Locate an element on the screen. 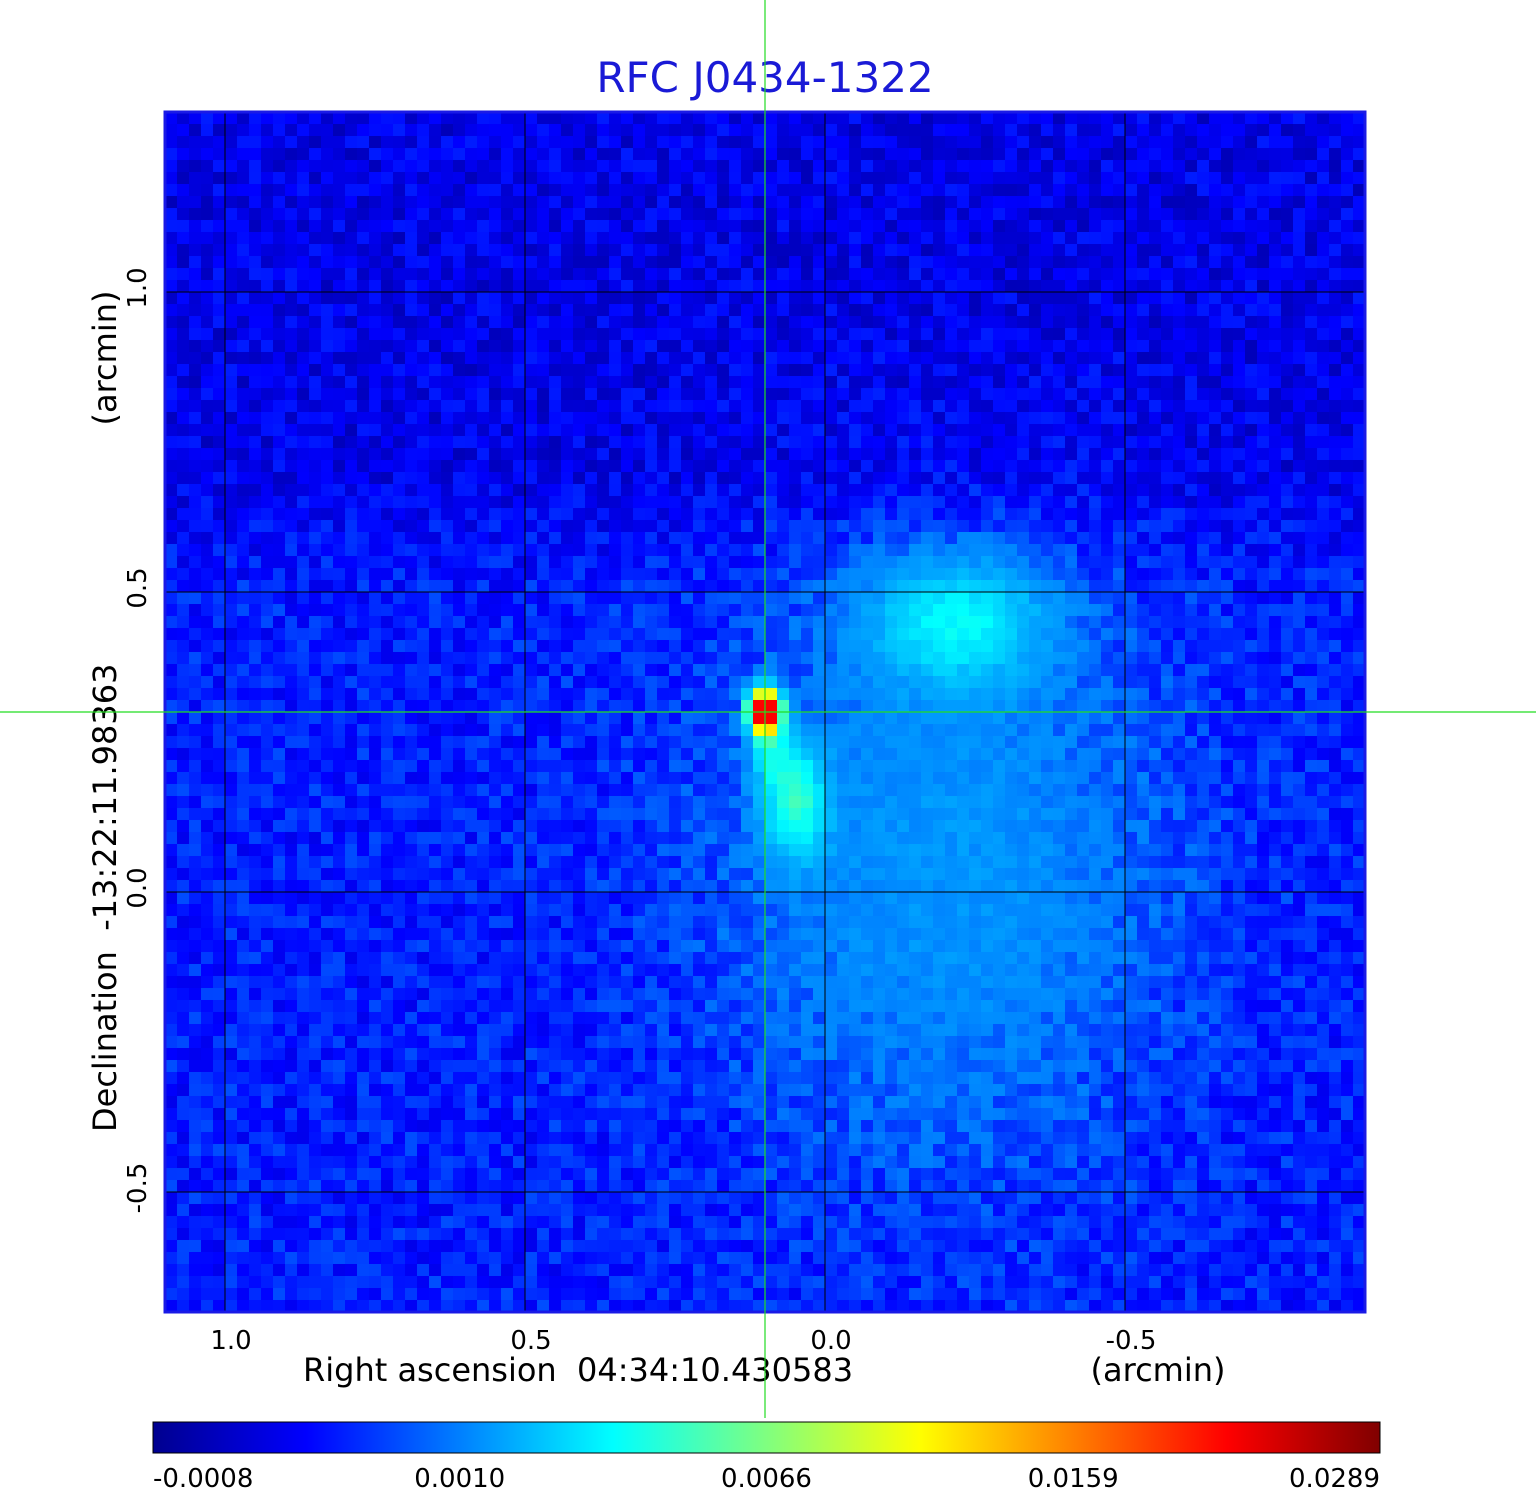 The image size is (1536, 1511). y-tick-label: 0.5 is located at coordinates (138, 587).